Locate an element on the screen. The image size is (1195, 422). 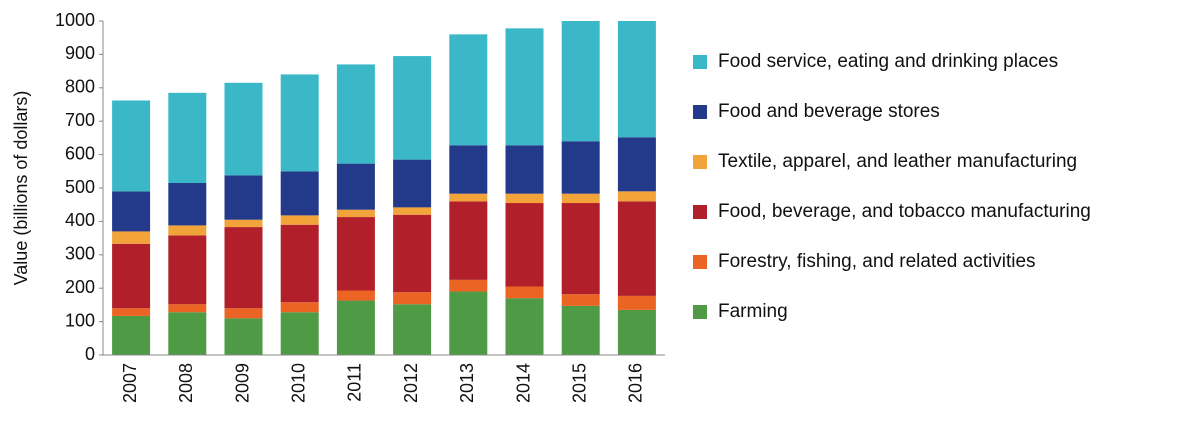
y-tick-label: 900 is located at coordinates (80, 53).